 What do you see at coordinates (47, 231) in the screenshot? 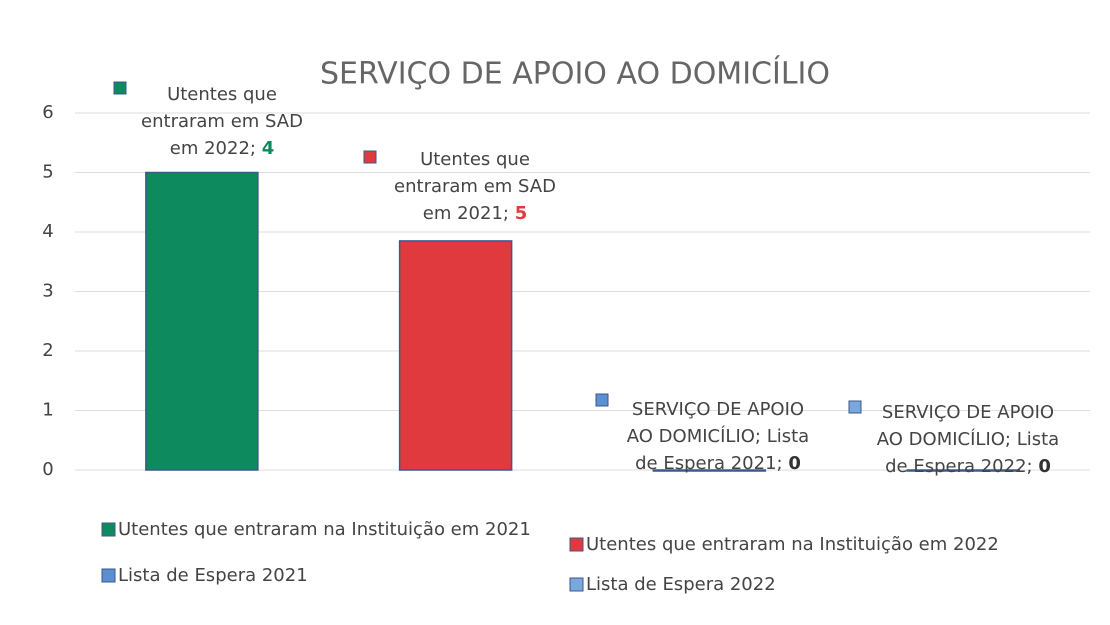
I see `y-tick-label: 4` at bounding box center [47, 231].